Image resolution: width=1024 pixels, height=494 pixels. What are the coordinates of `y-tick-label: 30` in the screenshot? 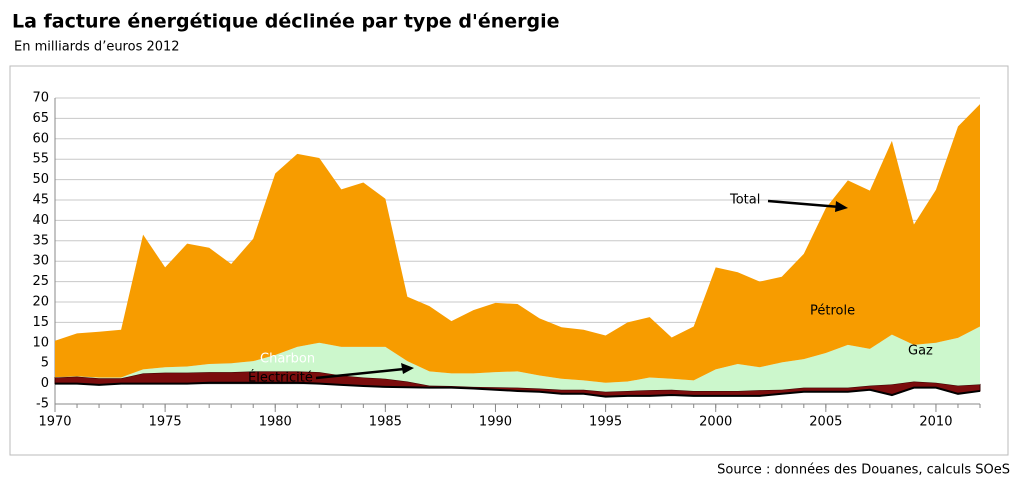 It's located at (40, 261).